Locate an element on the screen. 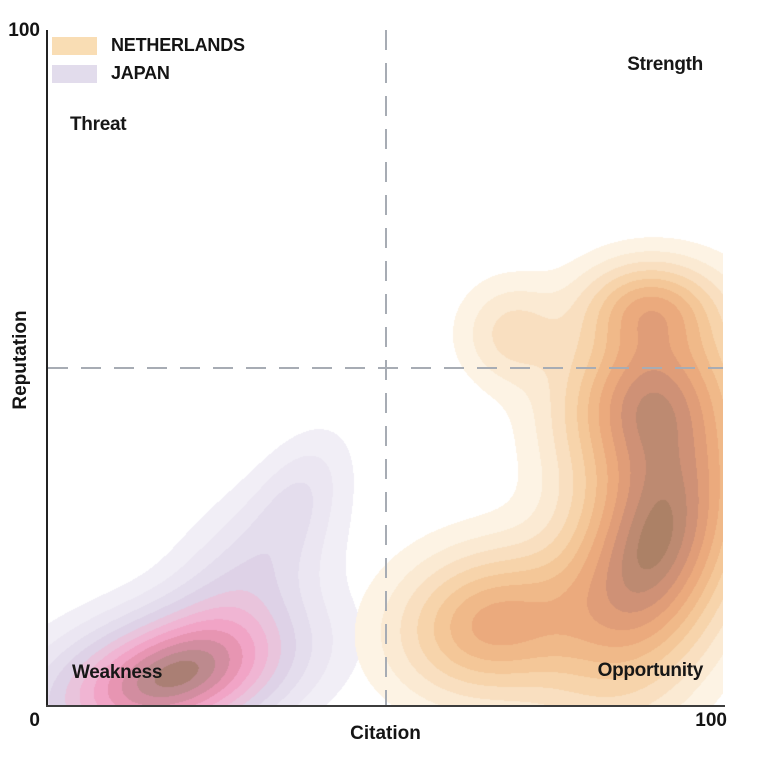 This screenshot has width=780, height=766. quadrant-label-threat: Threat is located at coordinates (98, 124).